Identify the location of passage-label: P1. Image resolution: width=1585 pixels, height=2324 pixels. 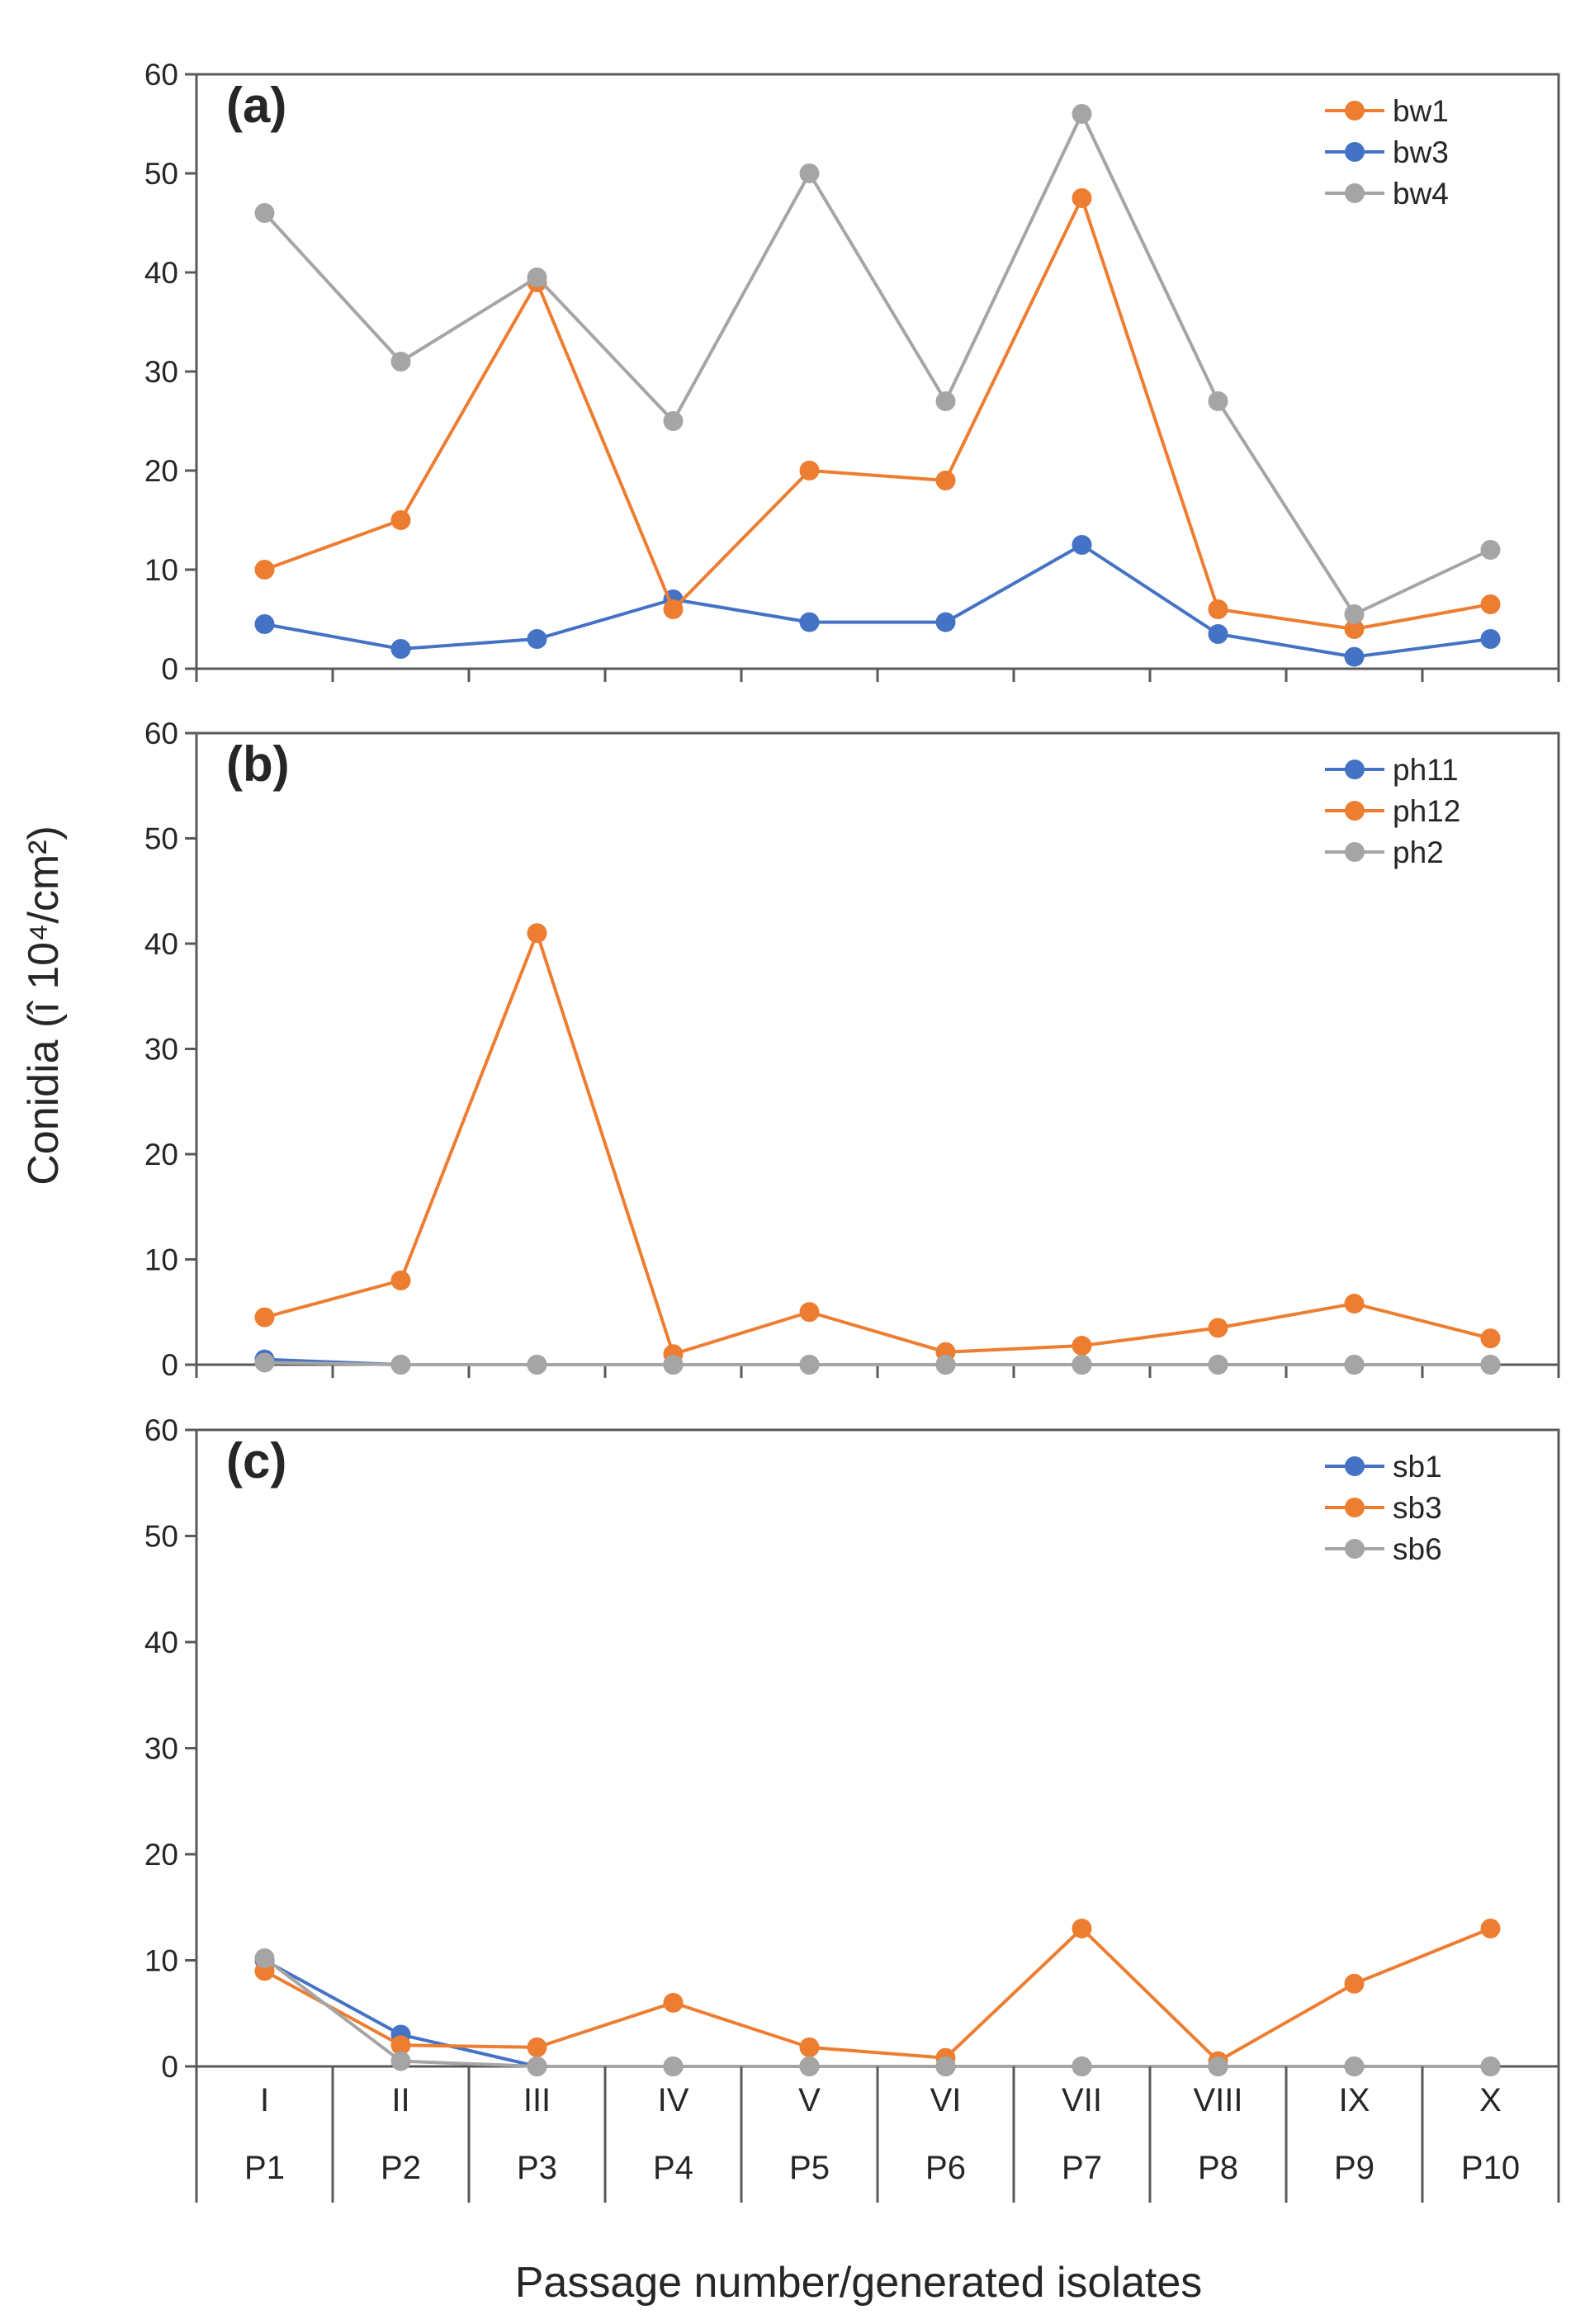
(264, 2168).